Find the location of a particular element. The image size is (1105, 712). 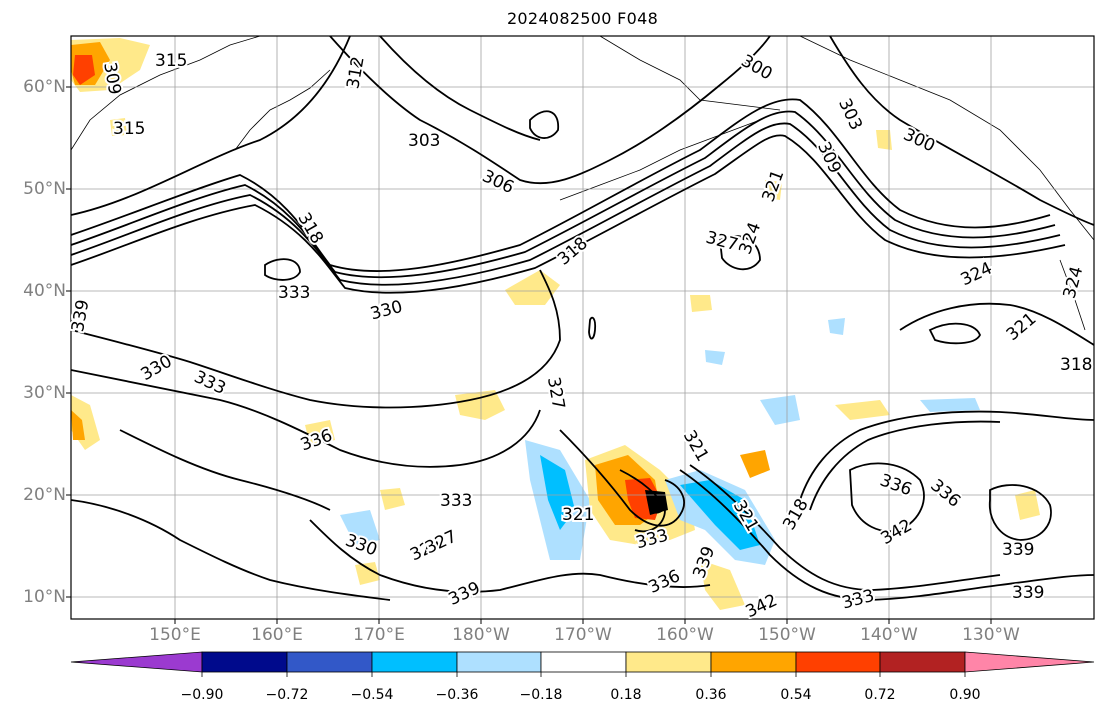

colorbar is located at coordinates (582, 664).